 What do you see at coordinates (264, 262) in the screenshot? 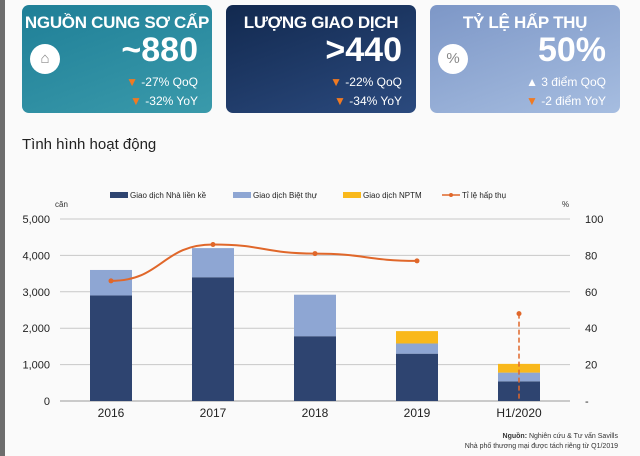
I see `line-absorption-rate` at bounding box center [264, 262].